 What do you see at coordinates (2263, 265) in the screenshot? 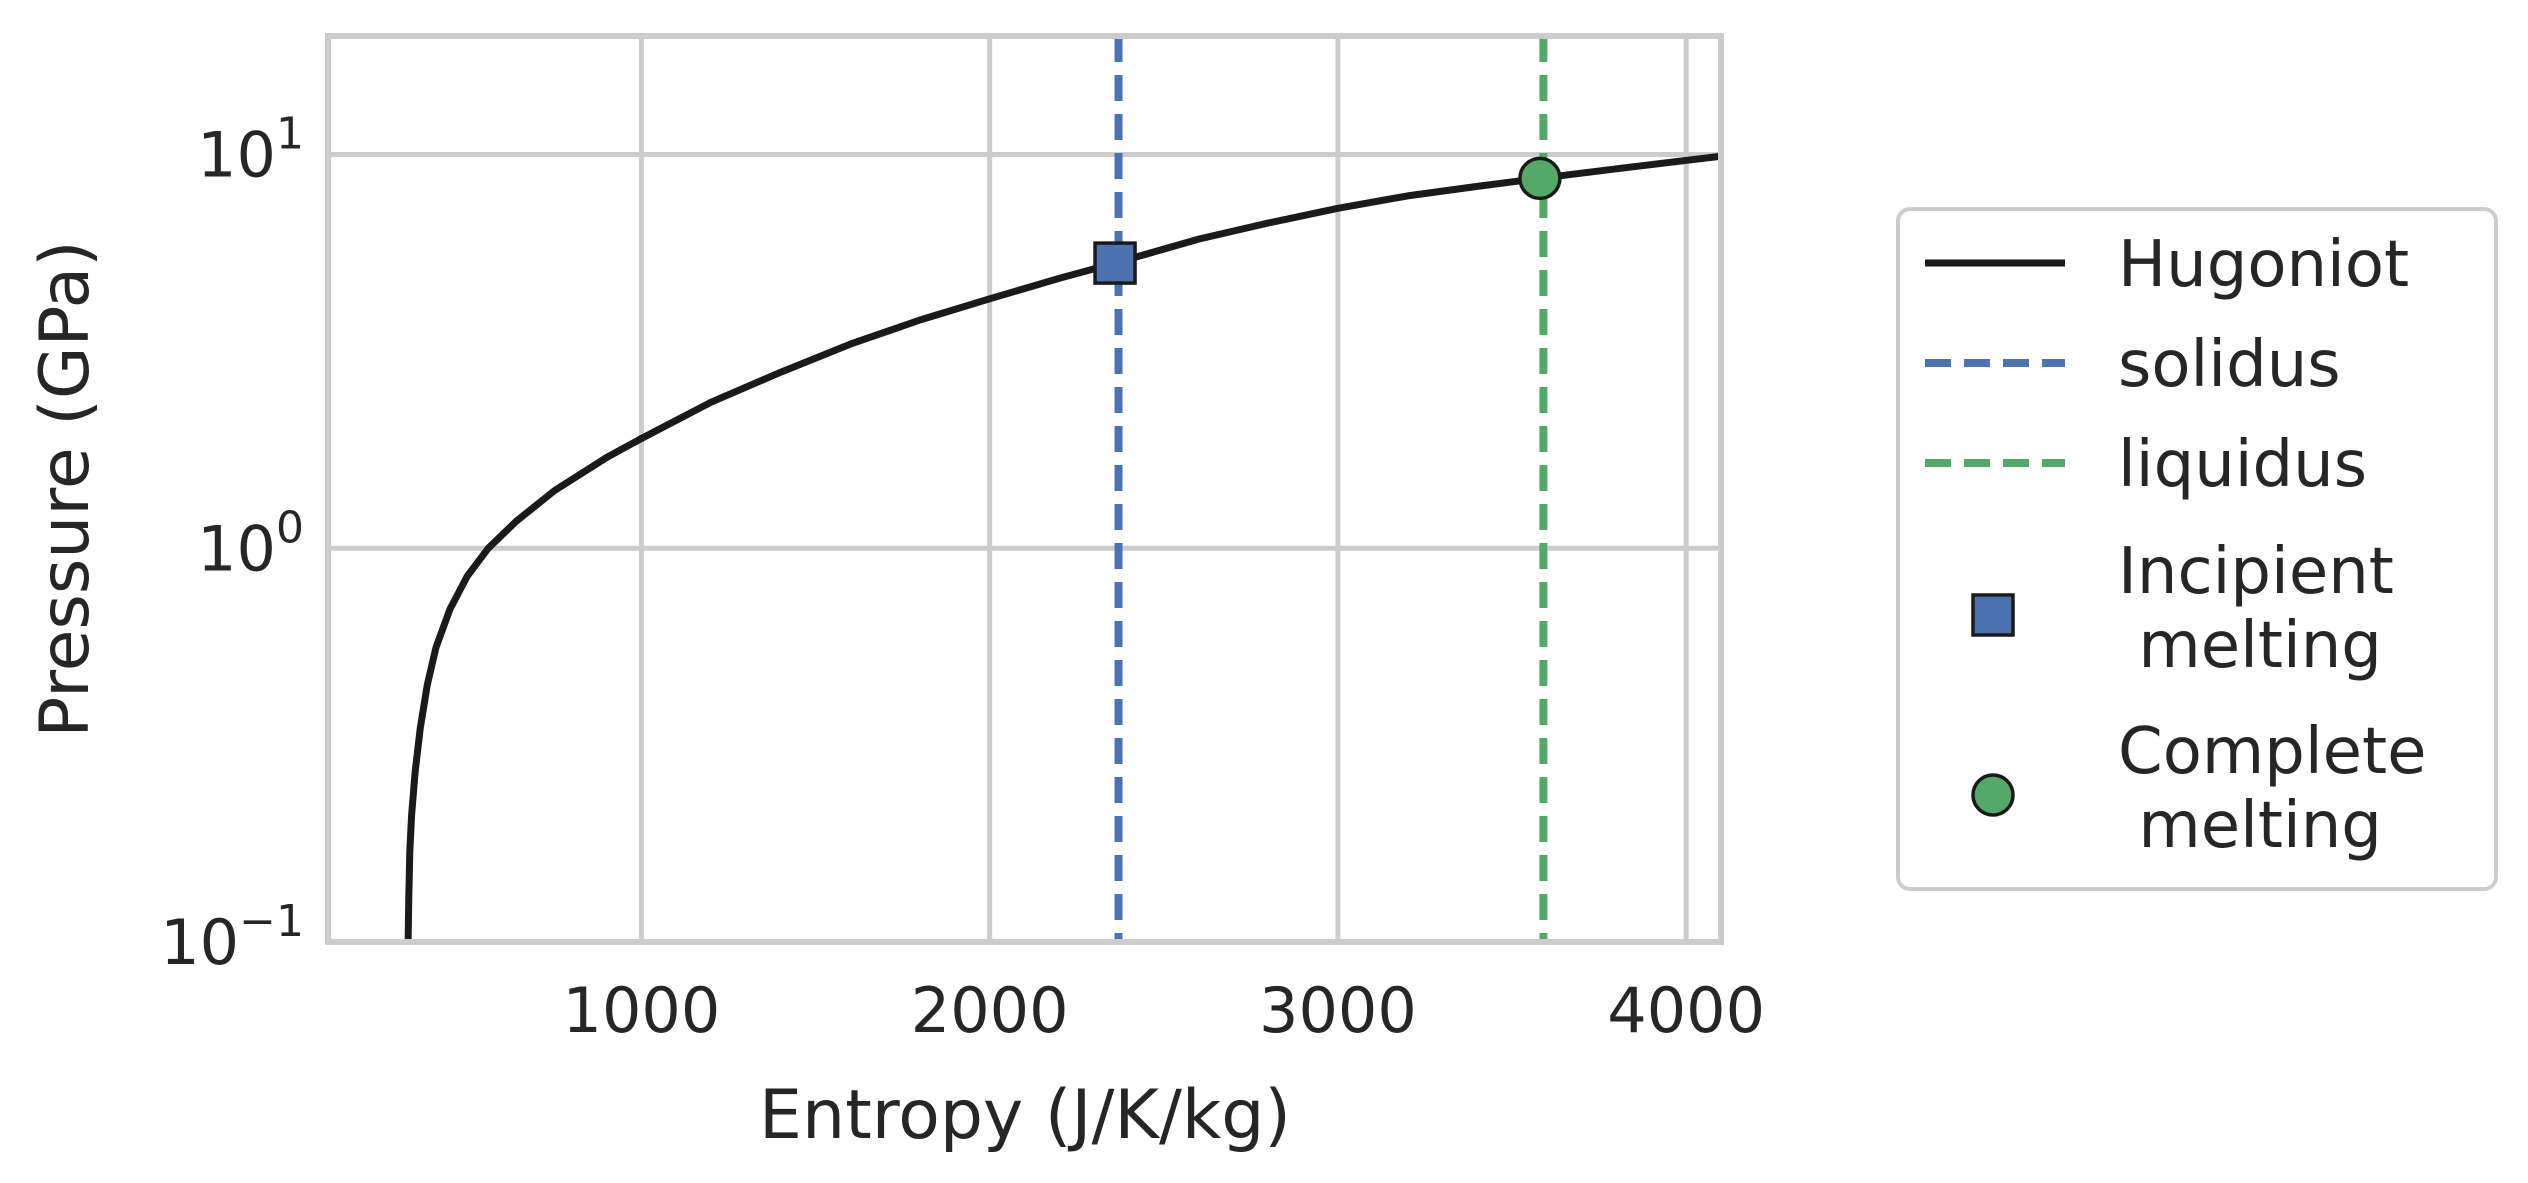
I see `legend-label-hugoniot: Hugoniot` at bounding box center [2263, 265].